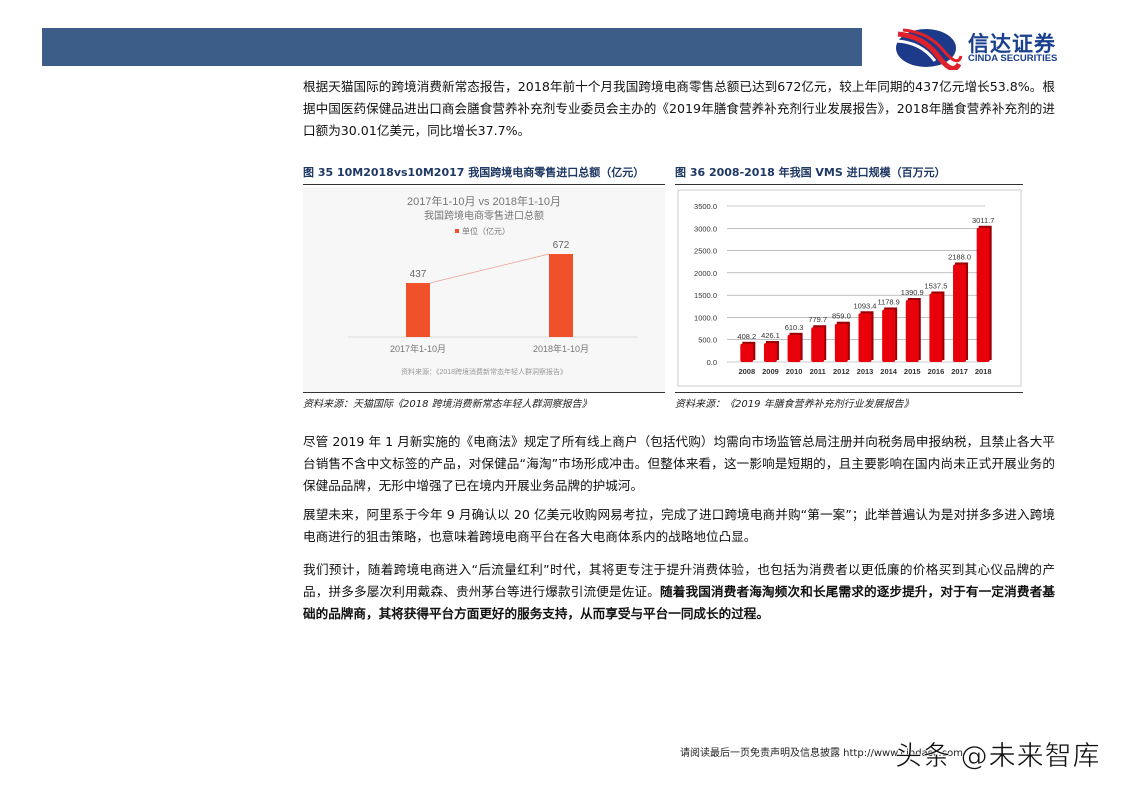 The width and height of the screenshot is (1122, 793). What do you see at coordinates (794, 327) in the screenshot?
I see `data-label: 610.3` at bounding box center [794, 327].